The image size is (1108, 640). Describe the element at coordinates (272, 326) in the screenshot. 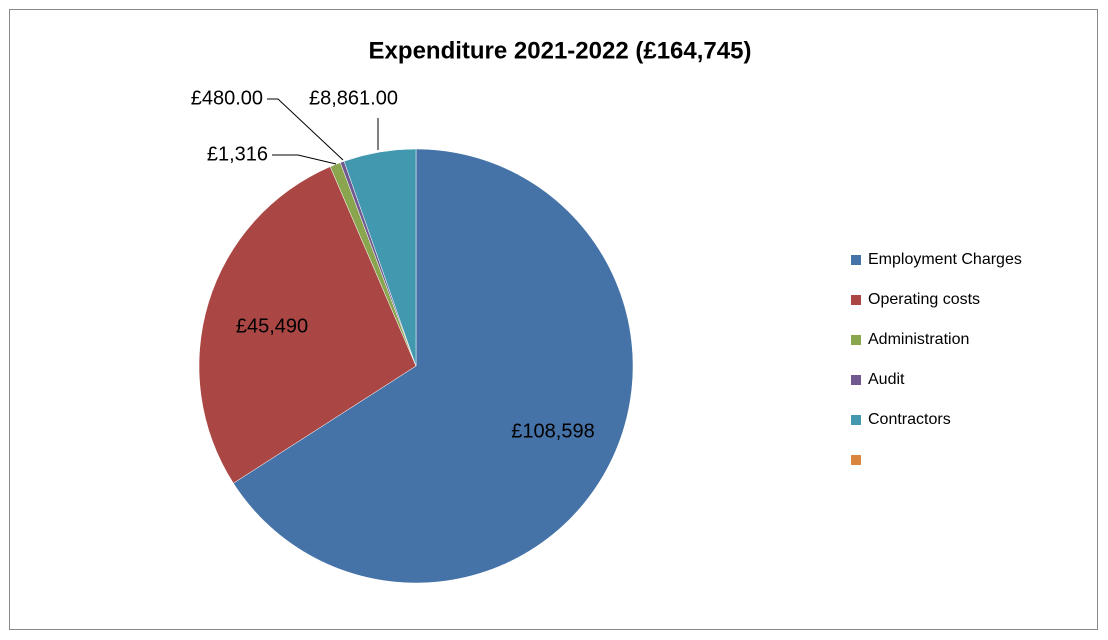

I see `data-label: £45,490` at that location.